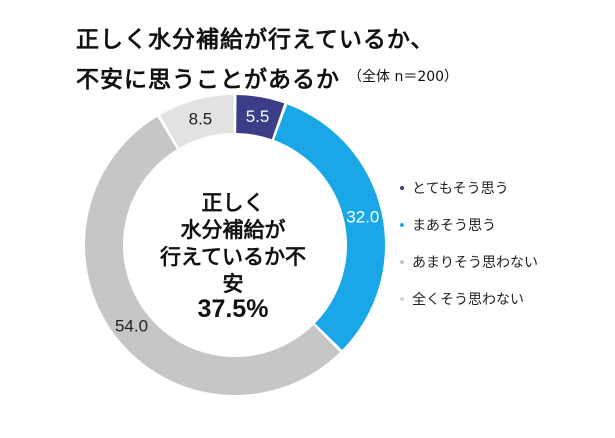  I want to click on data-label-slice-3: 54.0, so click(131, 325).